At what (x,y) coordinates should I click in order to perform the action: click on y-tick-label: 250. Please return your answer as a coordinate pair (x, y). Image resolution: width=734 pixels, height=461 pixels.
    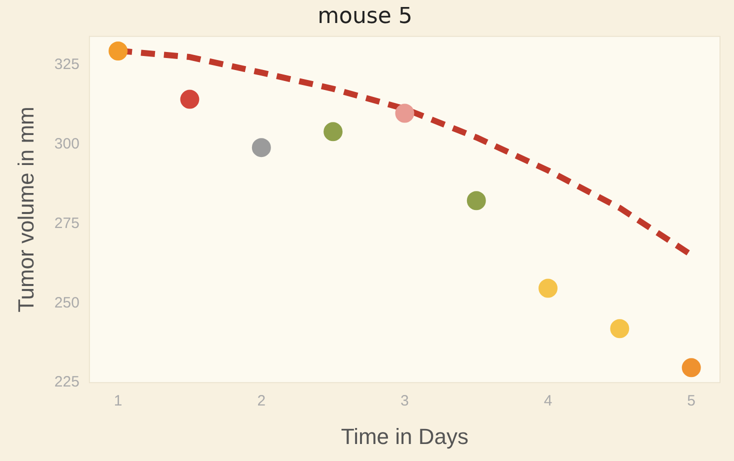
    Looking at the image, I should click on (67, 303).